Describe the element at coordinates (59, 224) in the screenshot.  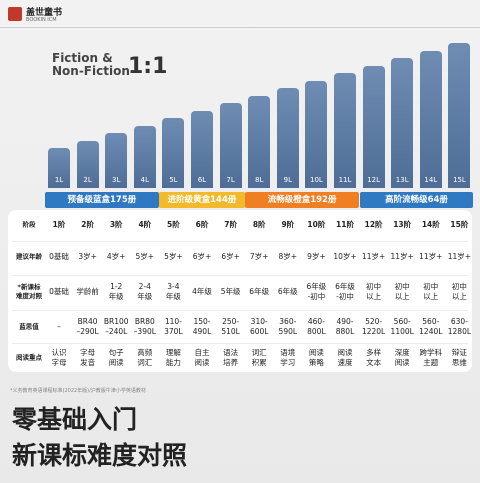
I see `table-cell: 1阶` at that location.